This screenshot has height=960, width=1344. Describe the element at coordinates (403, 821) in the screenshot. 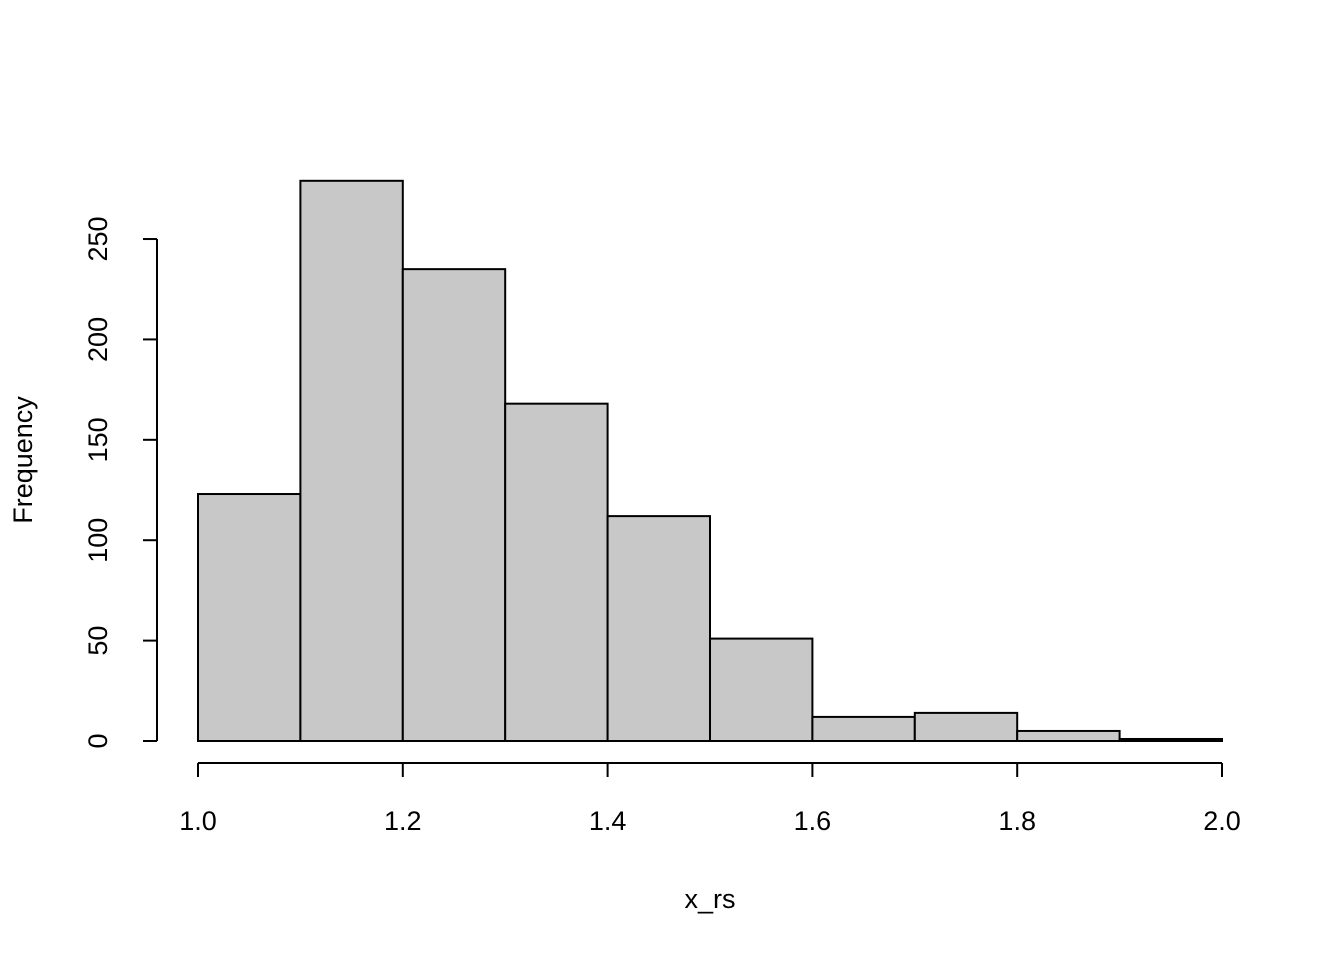

I see `x-tick-label: 1.2` at that location.